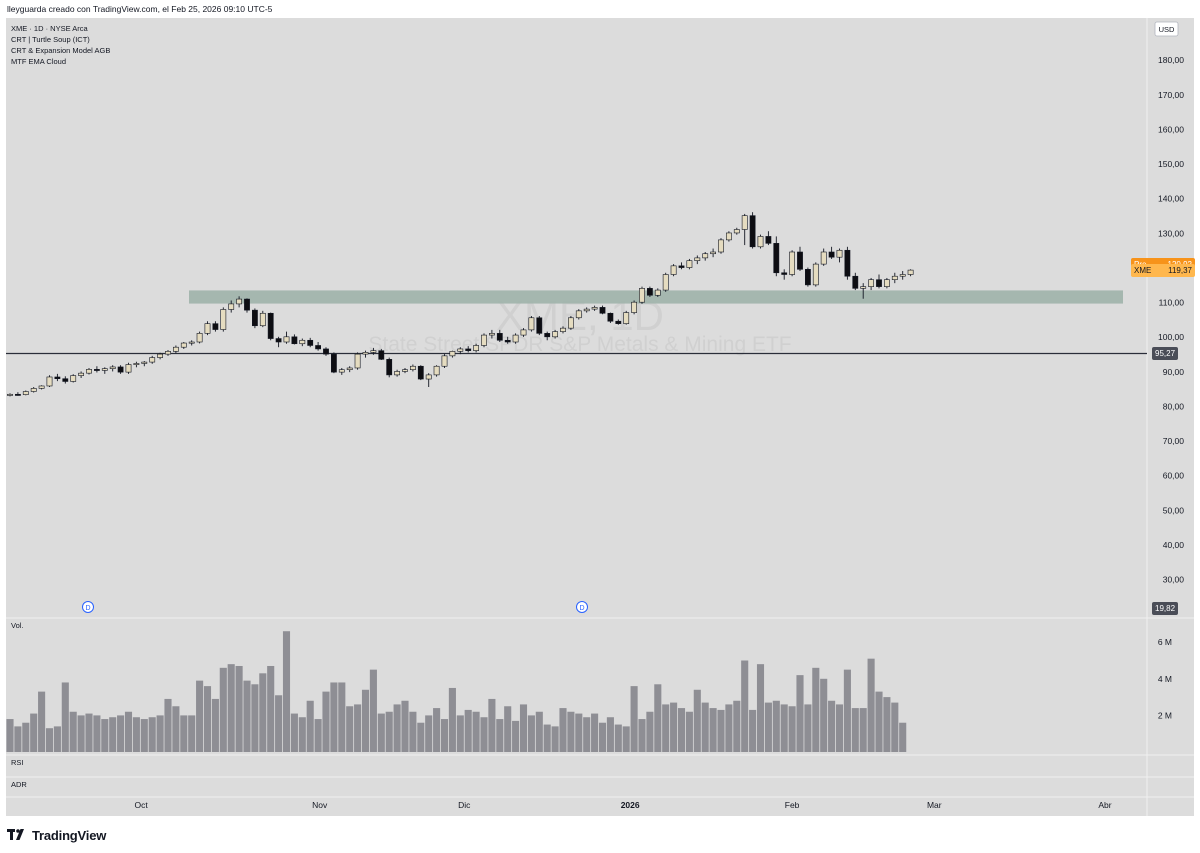 The width and height of the screenshot is (1200, 853). Describe the element at coordinates (1171, 233) in the screenshot. I see `price-tick-label: 130,00` at that location.